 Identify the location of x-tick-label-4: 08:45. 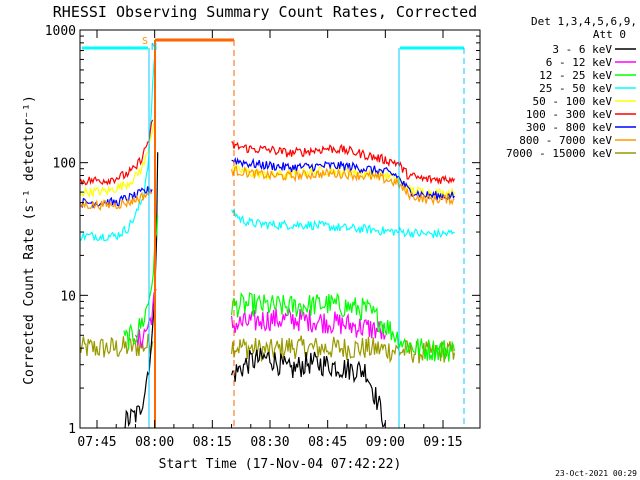
(327, 442).